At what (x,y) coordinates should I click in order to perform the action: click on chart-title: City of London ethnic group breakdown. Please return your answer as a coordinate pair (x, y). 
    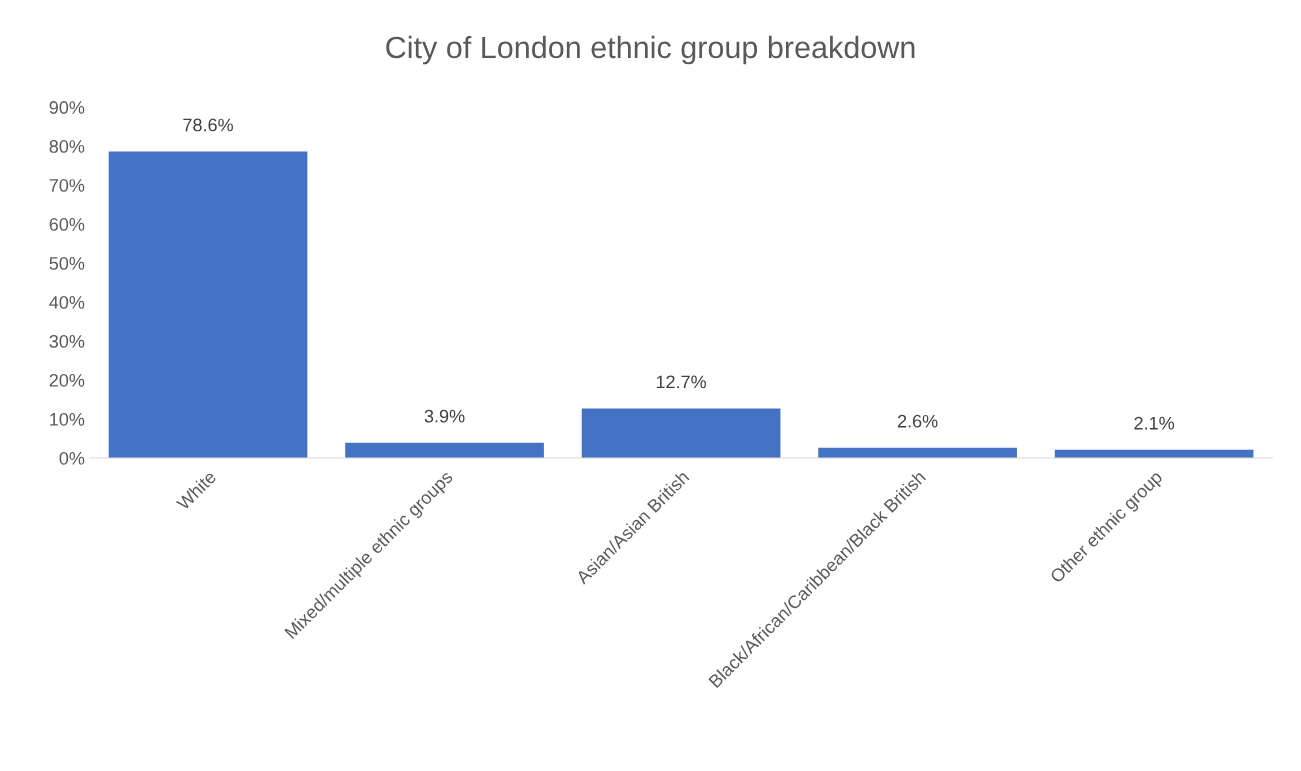
    Looking at the image, I should click on (650, 50).